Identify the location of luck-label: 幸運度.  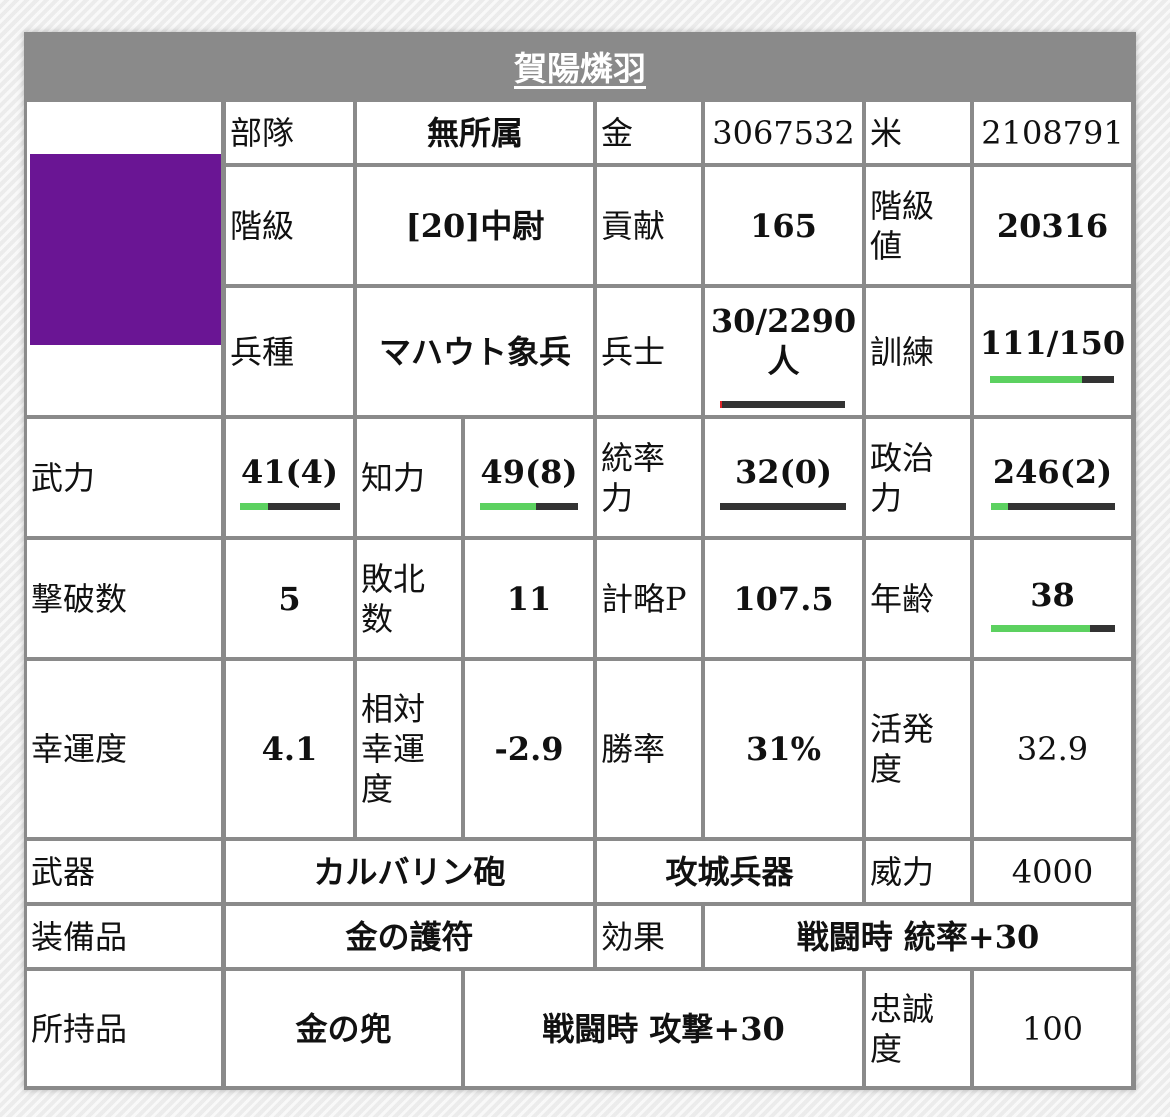
(124, 749).